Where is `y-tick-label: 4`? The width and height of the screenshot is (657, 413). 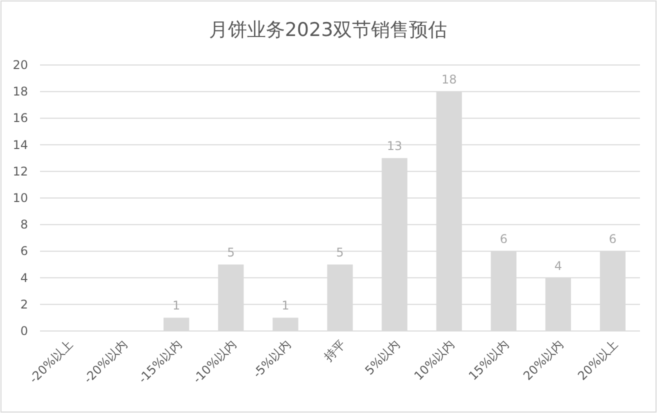 y-tick-label: 4 is located at coordinates (24, 277).